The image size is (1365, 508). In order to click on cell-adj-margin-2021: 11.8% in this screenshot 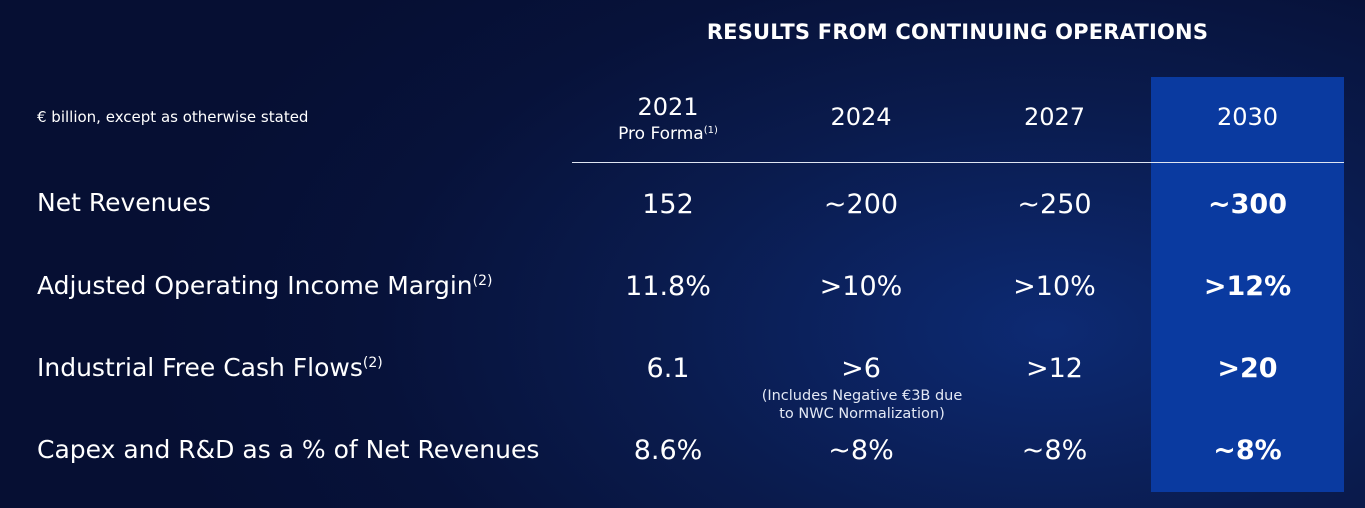, I will do `click(668, 286)`.